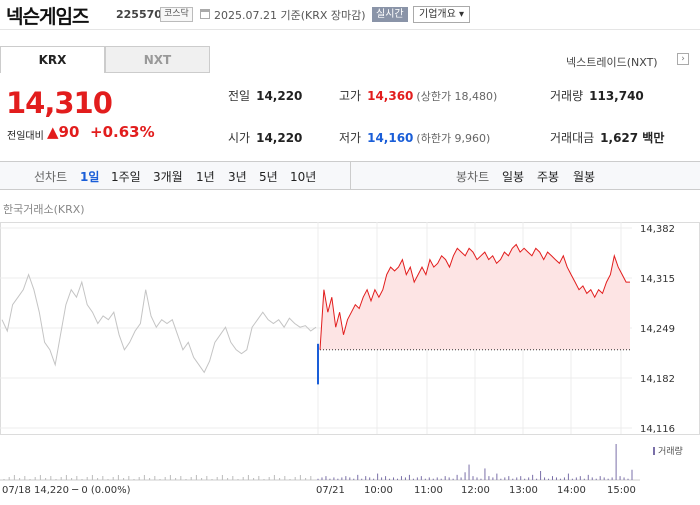 The image size is (700, 505). Describe the element at coordinates (453, 138) in the screenshot. I see `lower-limit: (하한가 9,960)` at that location.